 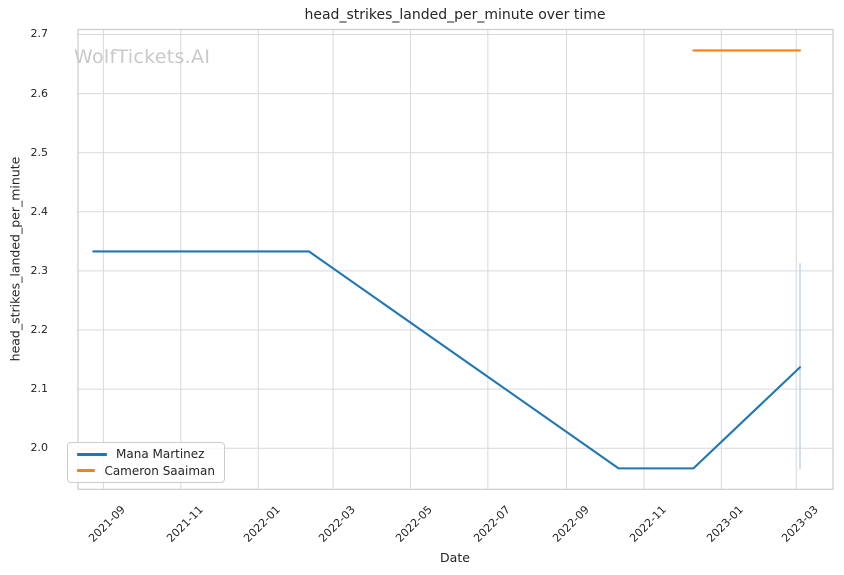 What do you see at coordinates (39, 93) in the screenshot?
I see `y-tick-label: 2.6` at bounding box center [39, 93].